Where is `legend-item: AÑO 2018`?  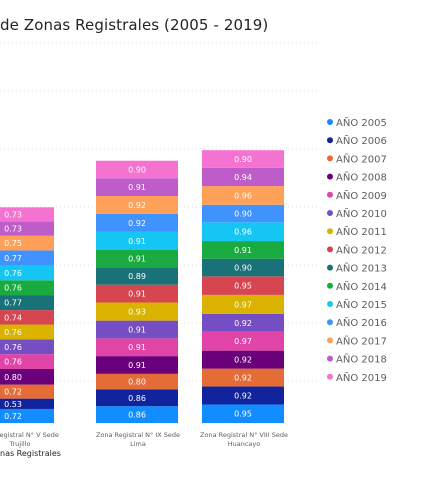
legend-item: AÑO 2018 is located at coordinates (361, 359).